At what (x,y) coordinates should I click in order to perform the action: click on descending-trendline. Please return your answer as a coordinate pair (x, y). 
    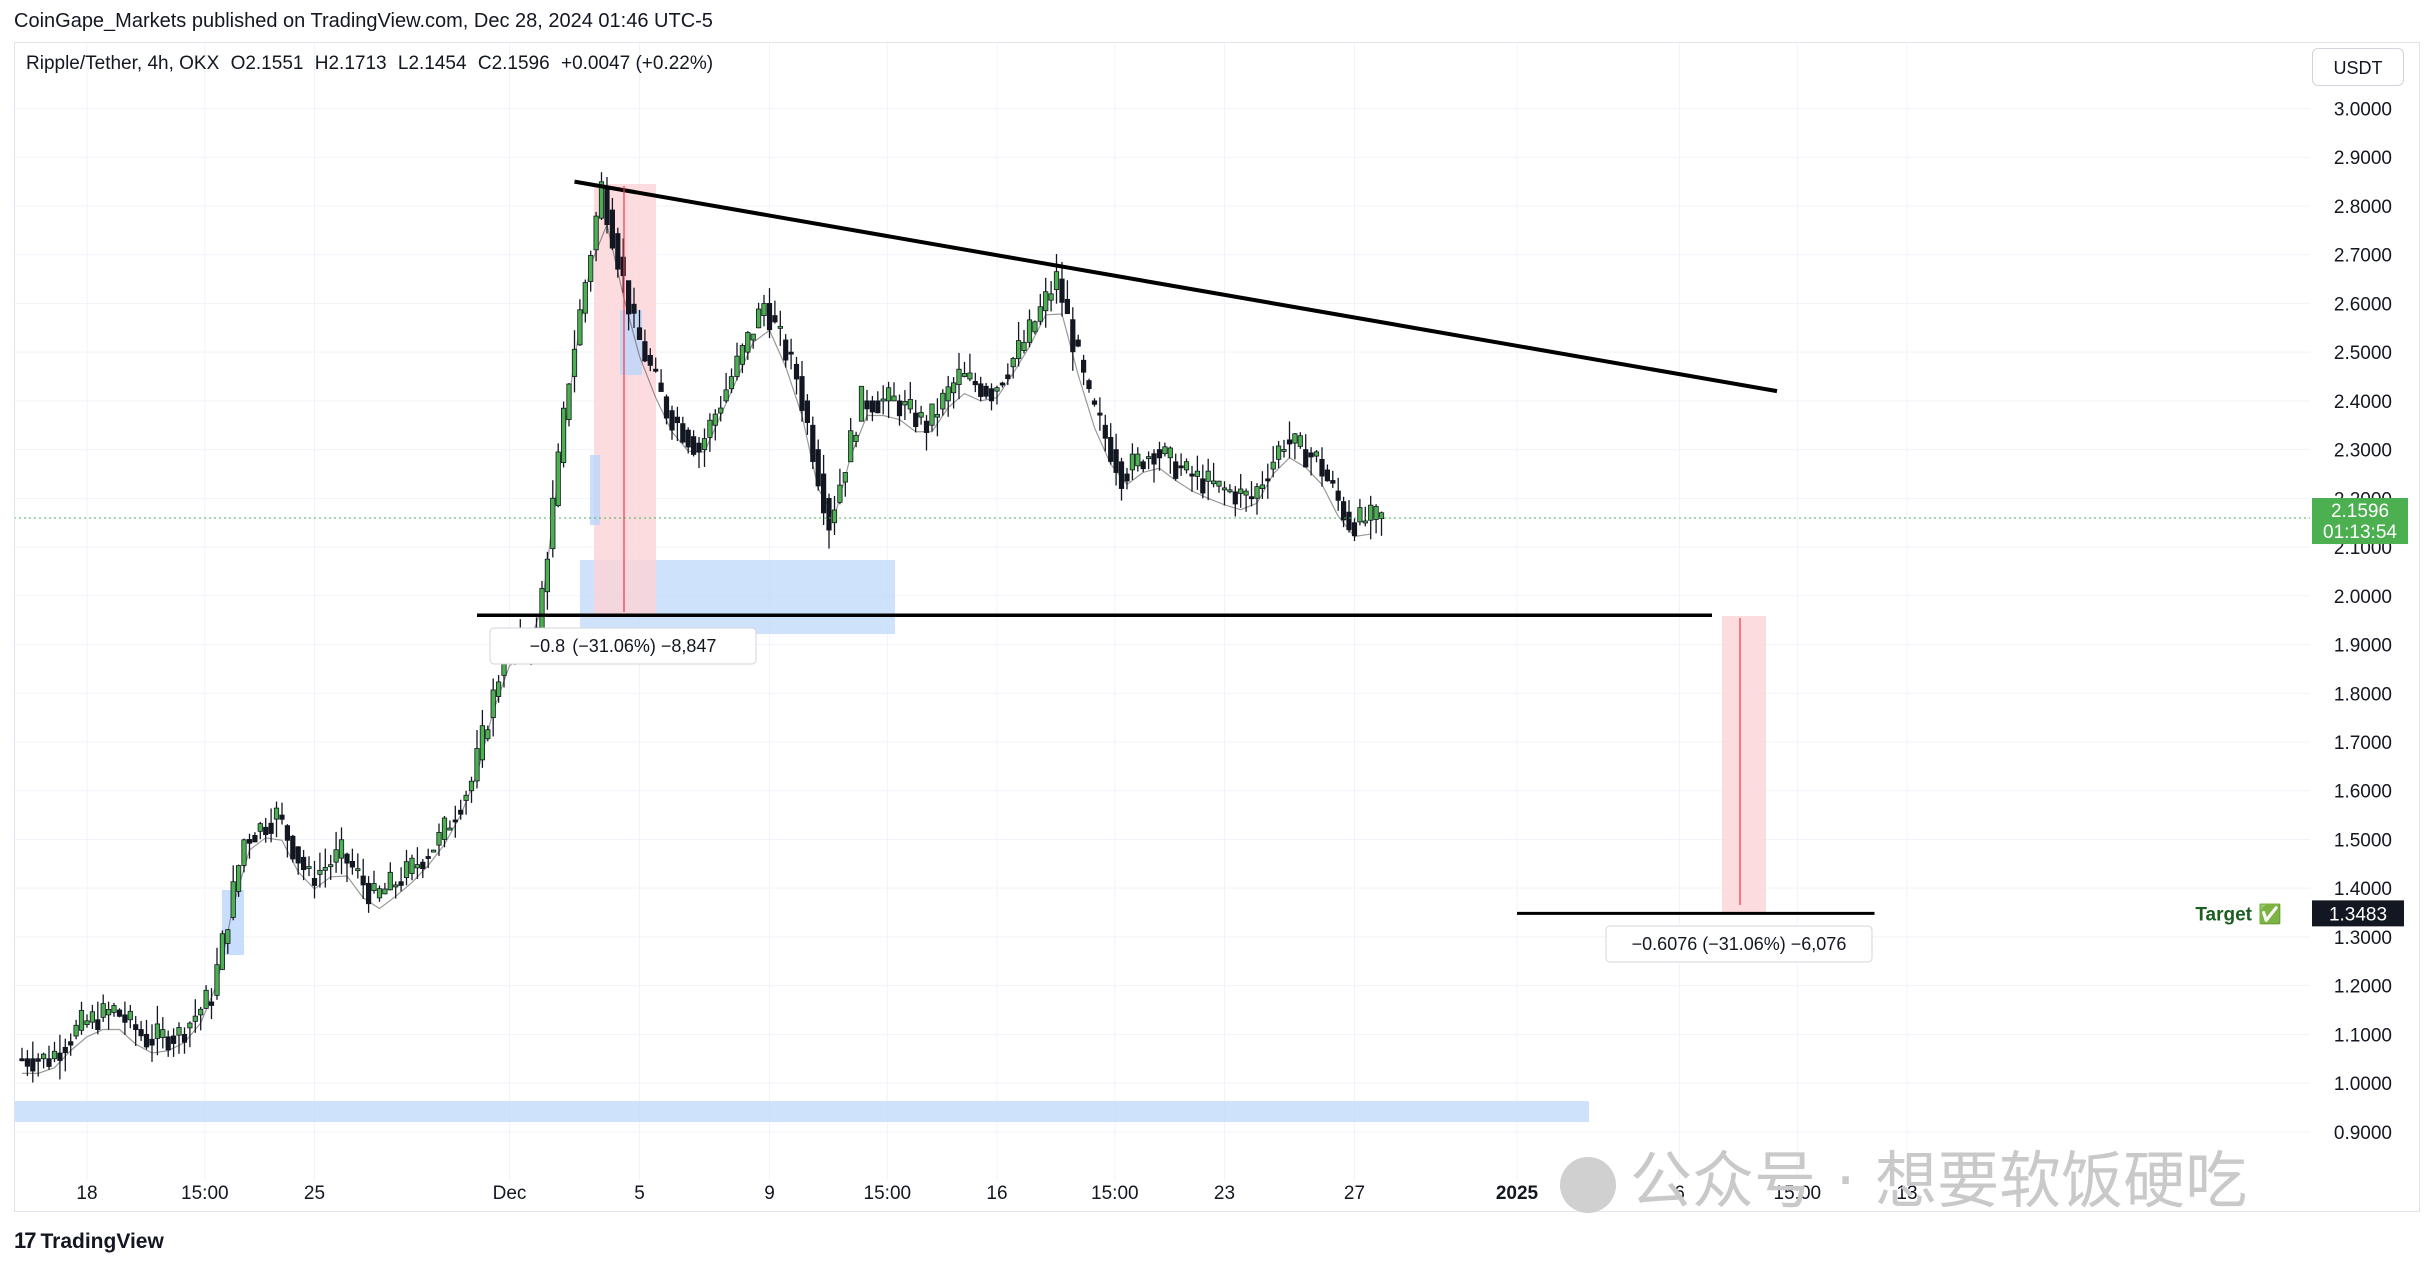
    Looking at the image, I should click on (1176, 286).